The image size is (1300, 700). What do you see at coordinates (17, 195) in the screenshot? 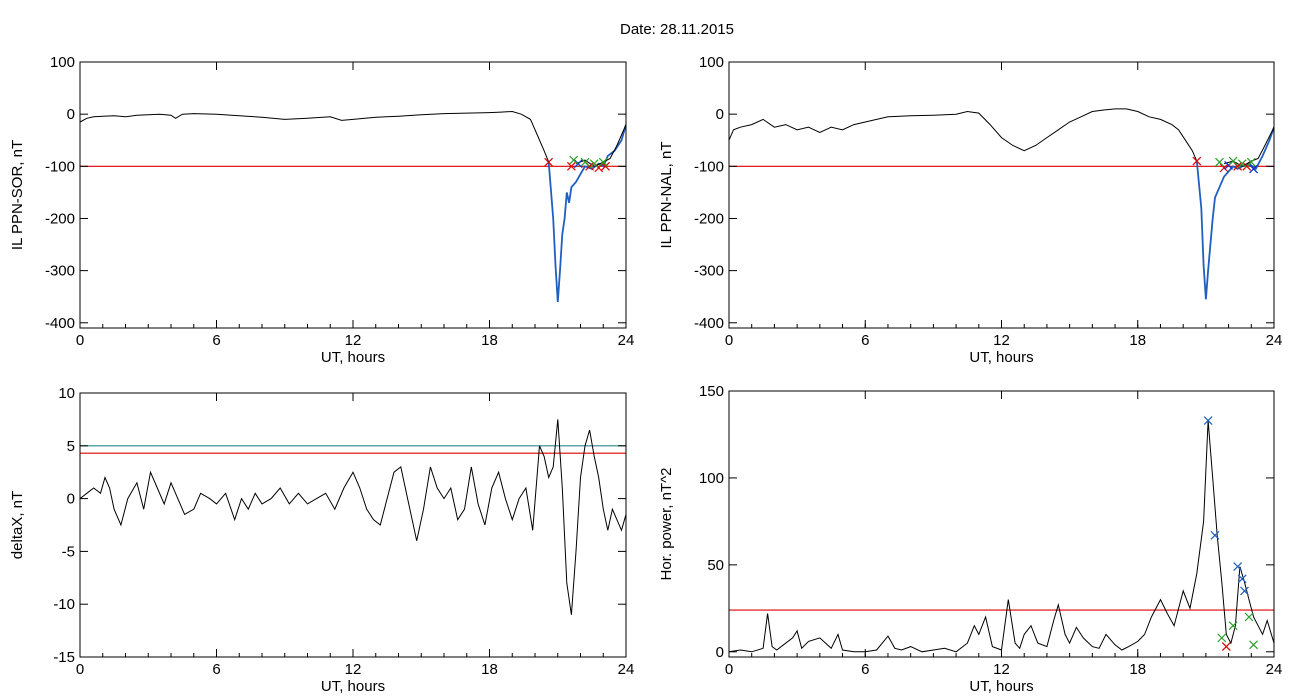
I see `y-axis-label: IL PPN-SOR, nT` at bounding box center [17, 195].